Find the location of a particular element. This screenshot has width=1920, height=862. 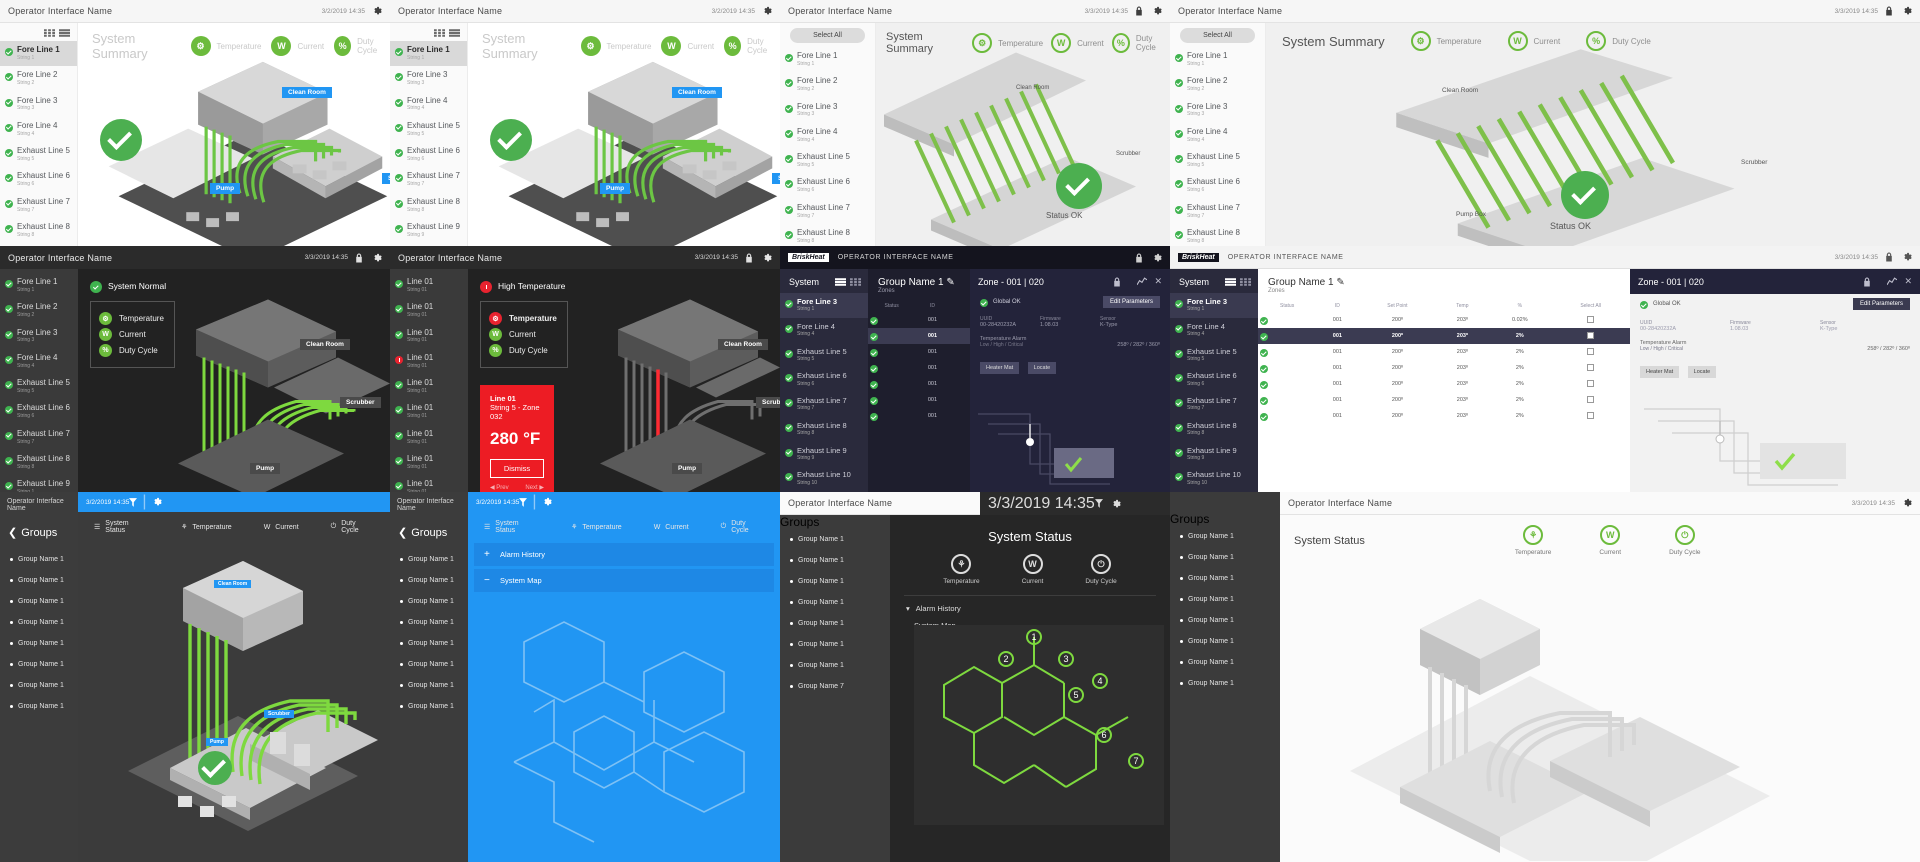

filter-icon is located at coordinates (1098, 503).